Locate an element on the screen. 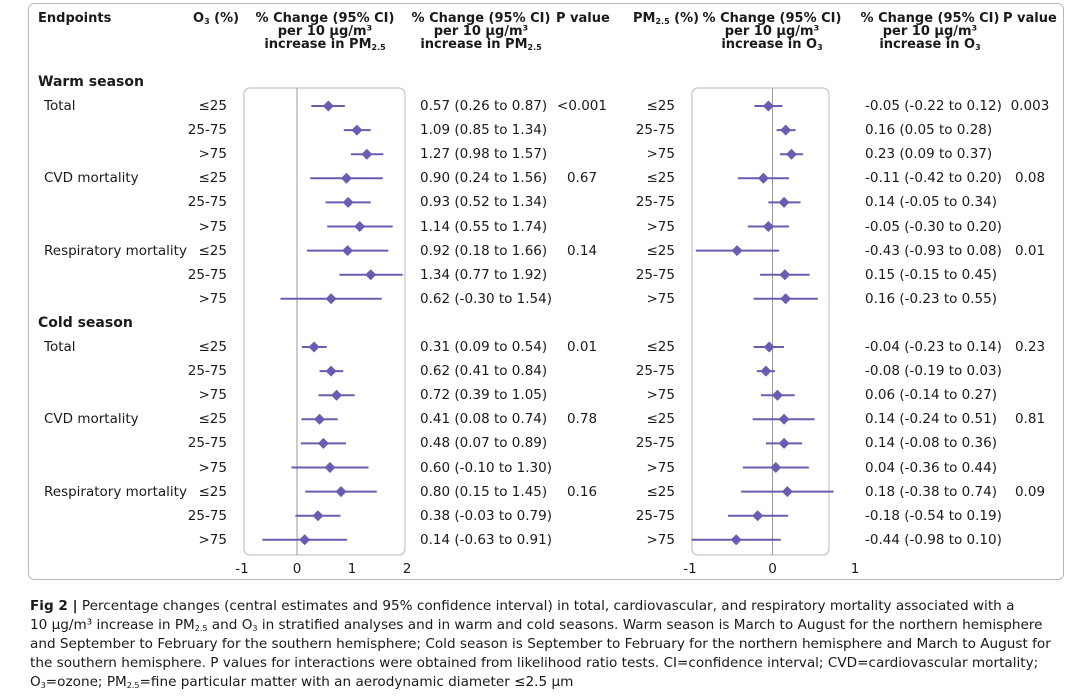 The width and height of the screenshot is (1080, 696). p-value-o3: 0.09 is located at coordinates (1030, 491).